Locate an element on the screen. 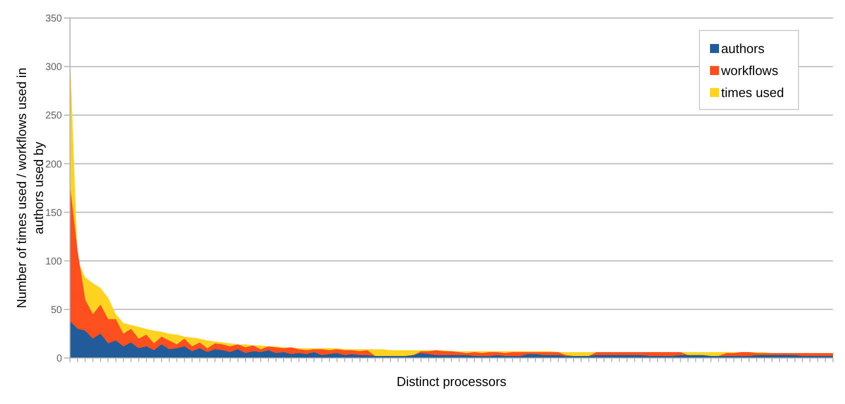 The width and height of the screenshot is (845, 404). legend-label: workflows is located at coordinates (749, 70).